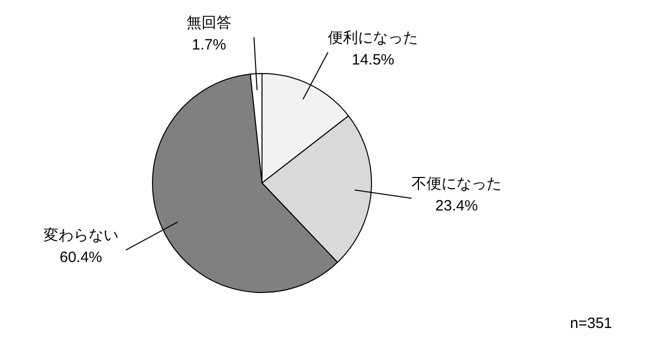 The height and width of the screenshot is (346, 645). What do you see at coordinates (457, 183) in the screenshot?
I see `slice-label: 不便になった` at bounding box center [457, 183].